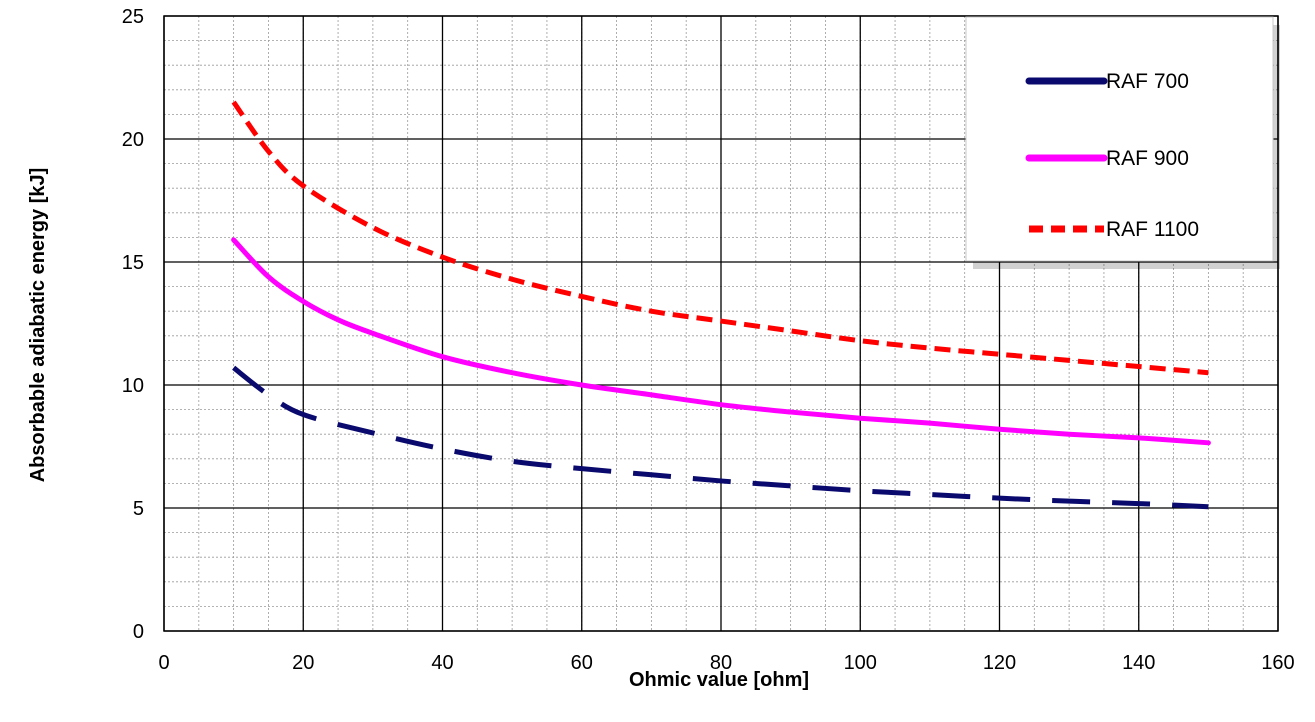 This screenshot has width=1315, height=722. Describe the element at coordinates (303, 663) in the screenshot. I see `x-tick-label: 20` at that location.